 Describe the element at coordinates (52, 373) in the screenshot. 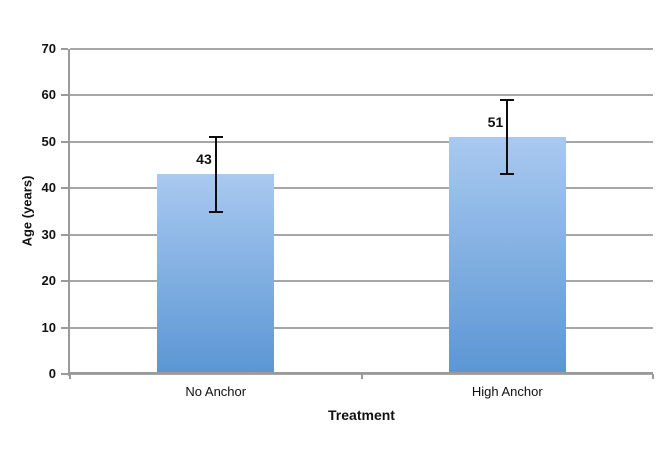

I see `y-tick-label: 0` at that location.